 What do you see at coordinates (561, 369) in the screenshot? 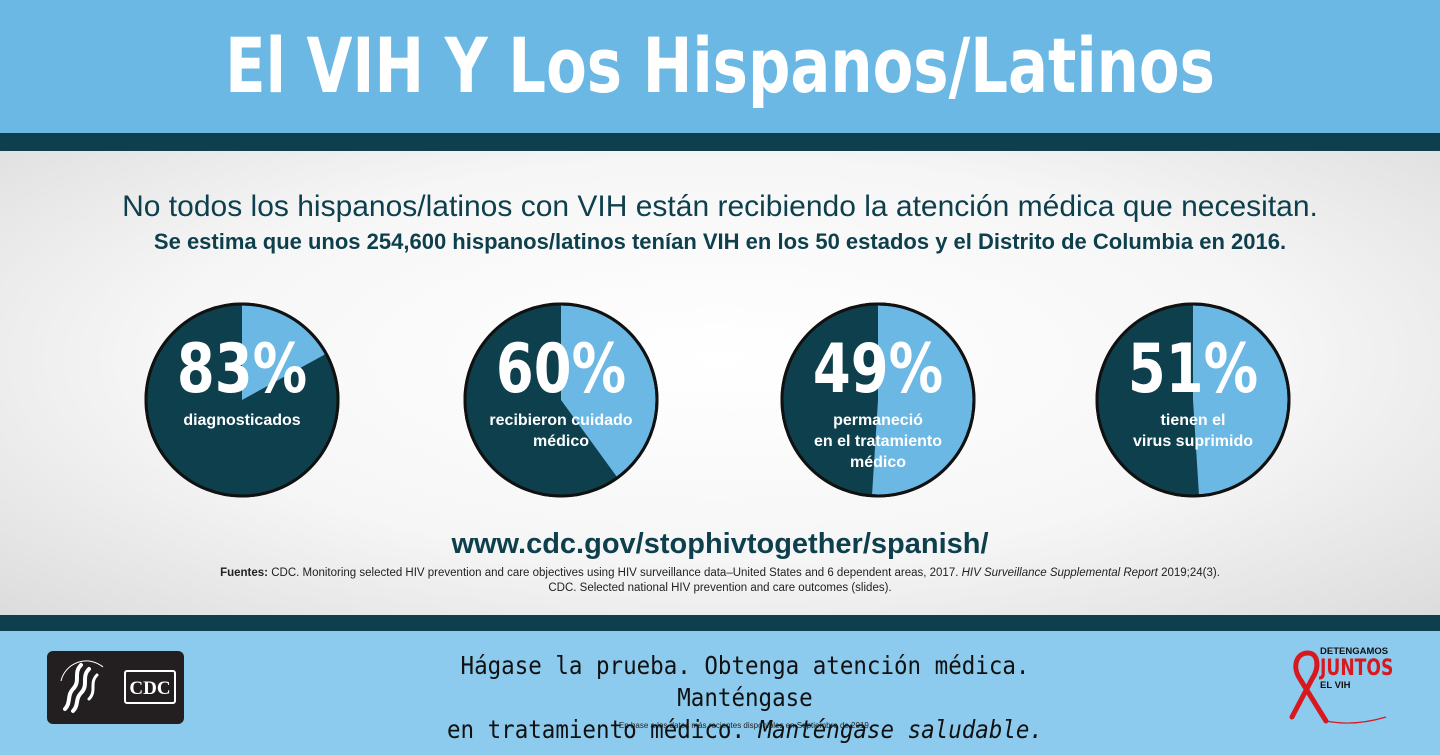
I see `stat-percent: 60%` at bounding box center [561, 369].